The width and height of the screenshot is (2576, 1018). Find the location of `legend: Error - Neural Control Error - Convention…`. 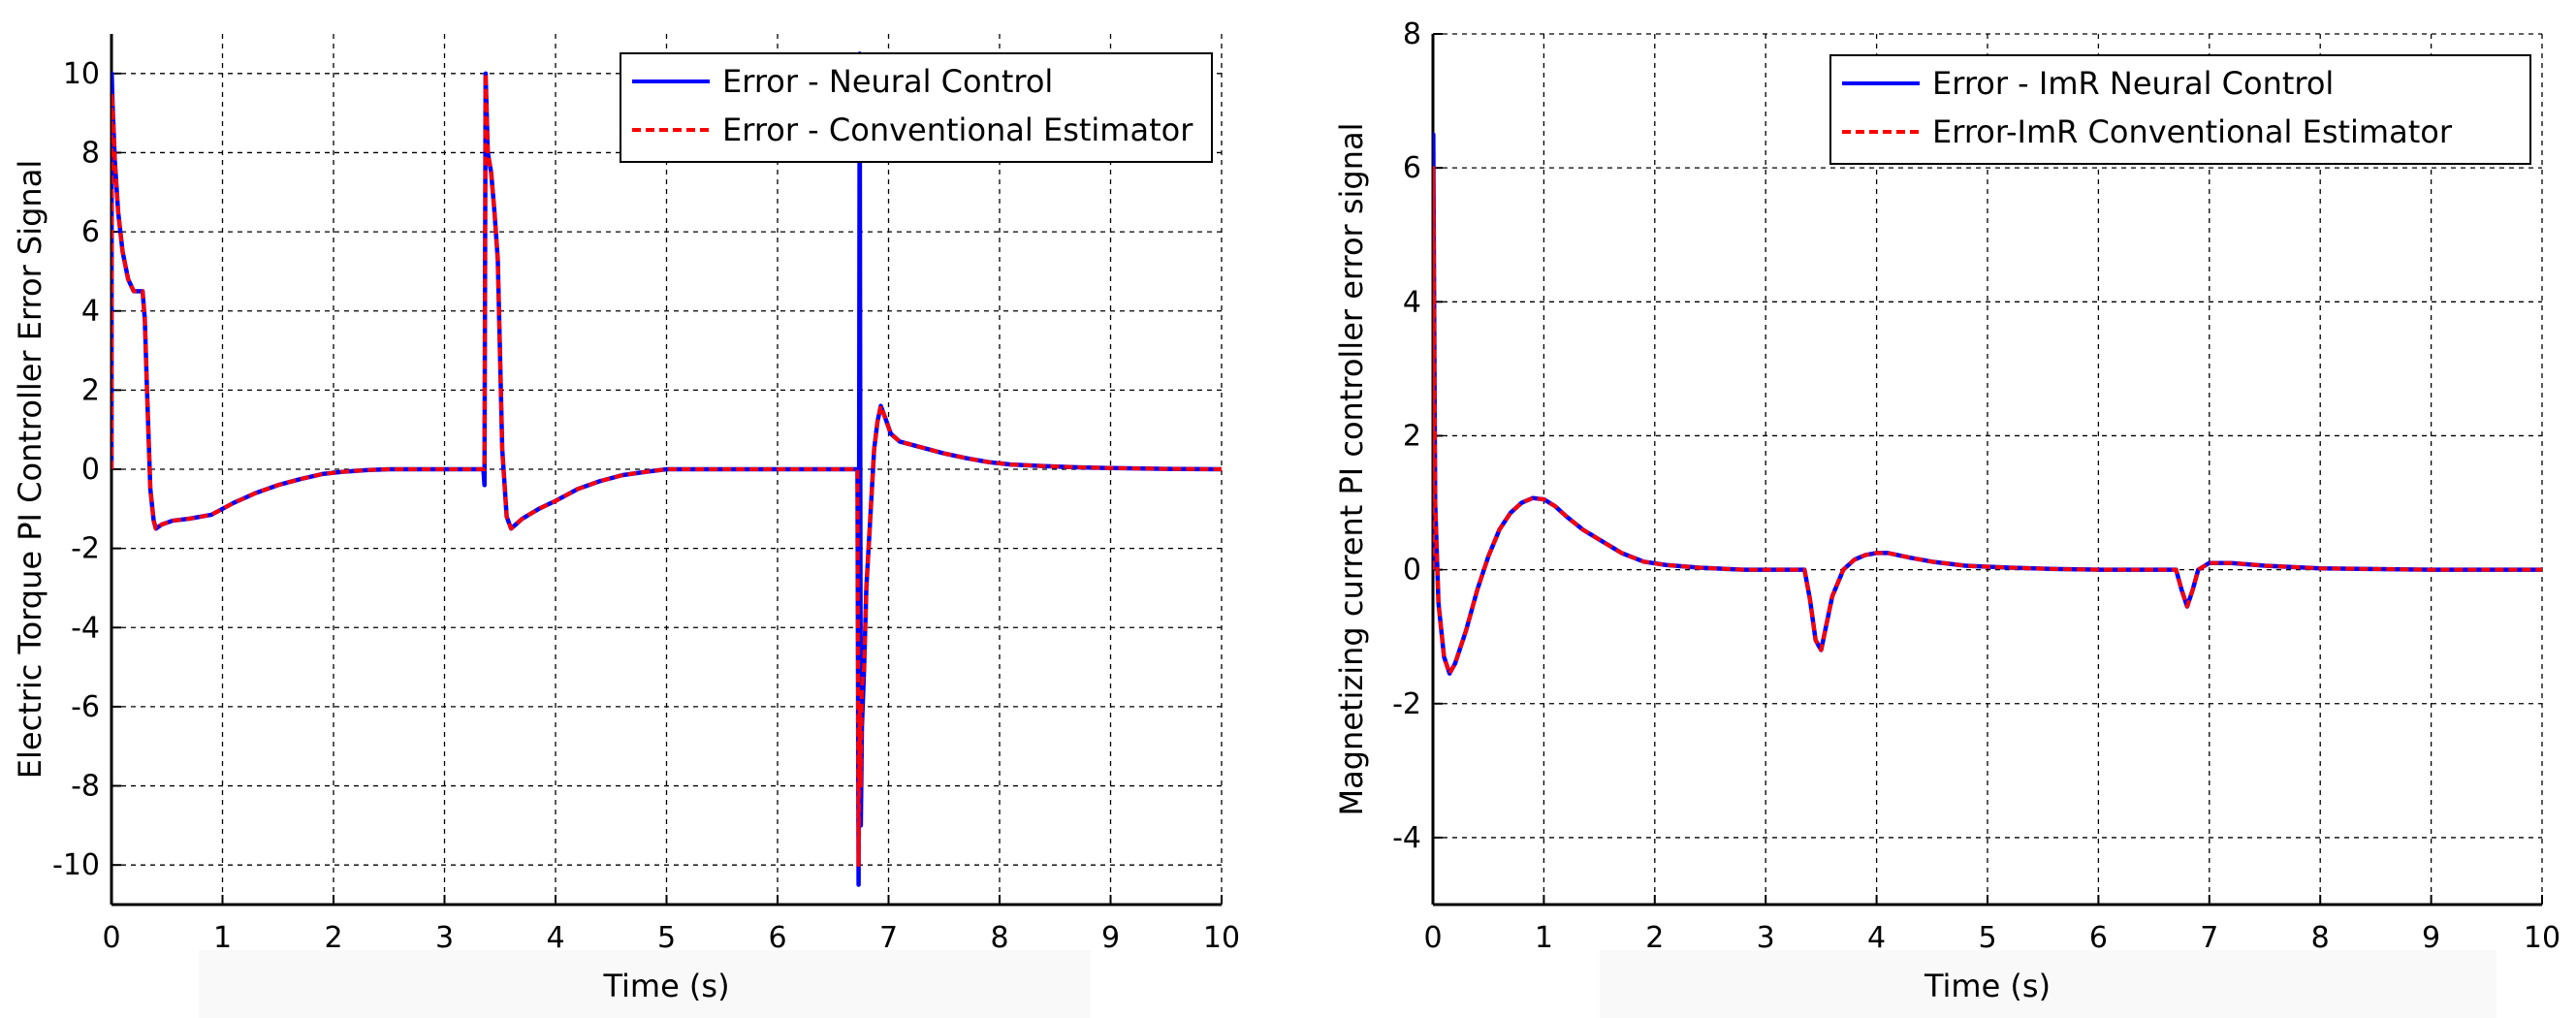

legend: Error - Neural Control Error - Convention… is located at coordinates (917, 108).